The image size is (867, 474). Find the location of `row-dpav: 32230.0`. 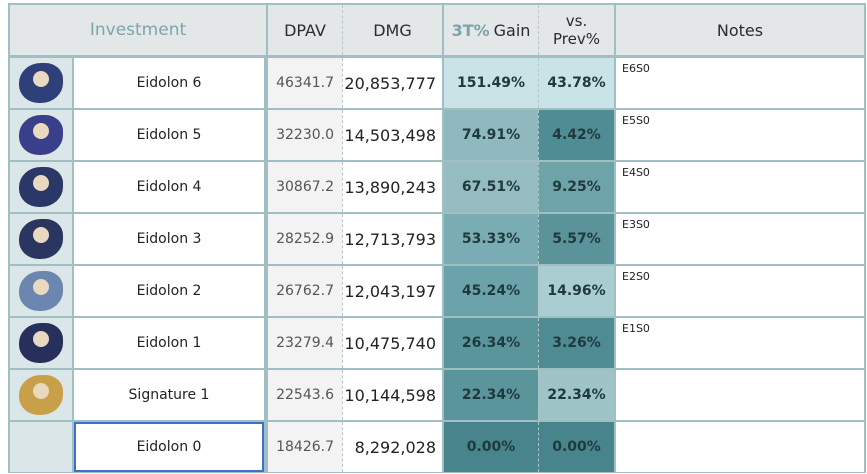

row-dpav: 32230.0 is located at coordinates (305, 135).